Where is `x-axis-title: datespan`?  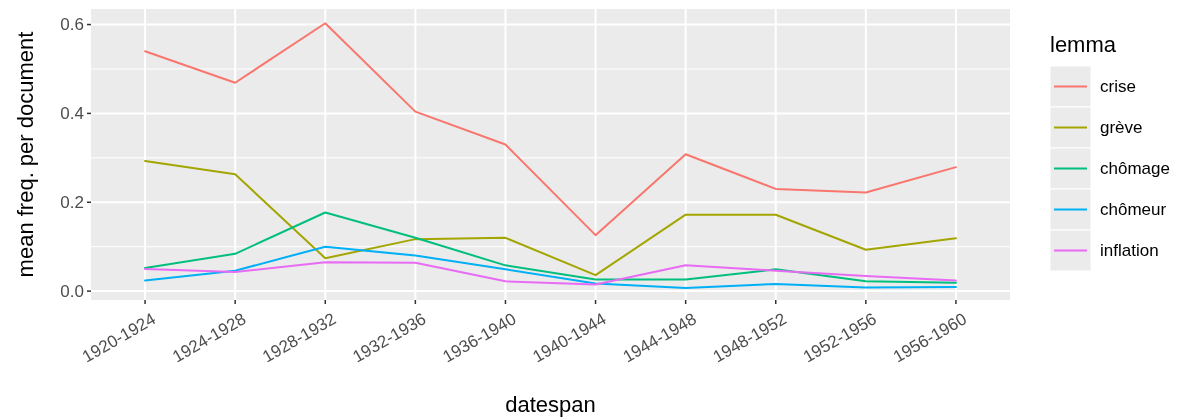 x-axis-title: datespan is located at coordinates (550, 404).